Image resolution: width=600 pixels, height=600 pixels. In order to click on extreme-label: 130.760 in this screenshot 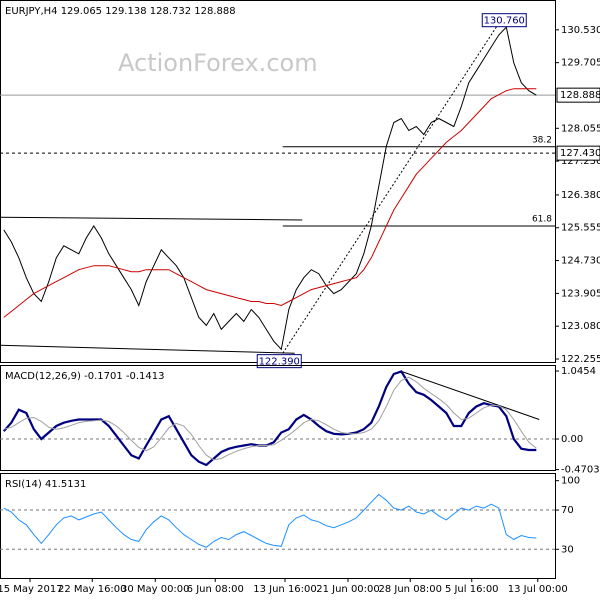, I will do `click(504, 21)`.